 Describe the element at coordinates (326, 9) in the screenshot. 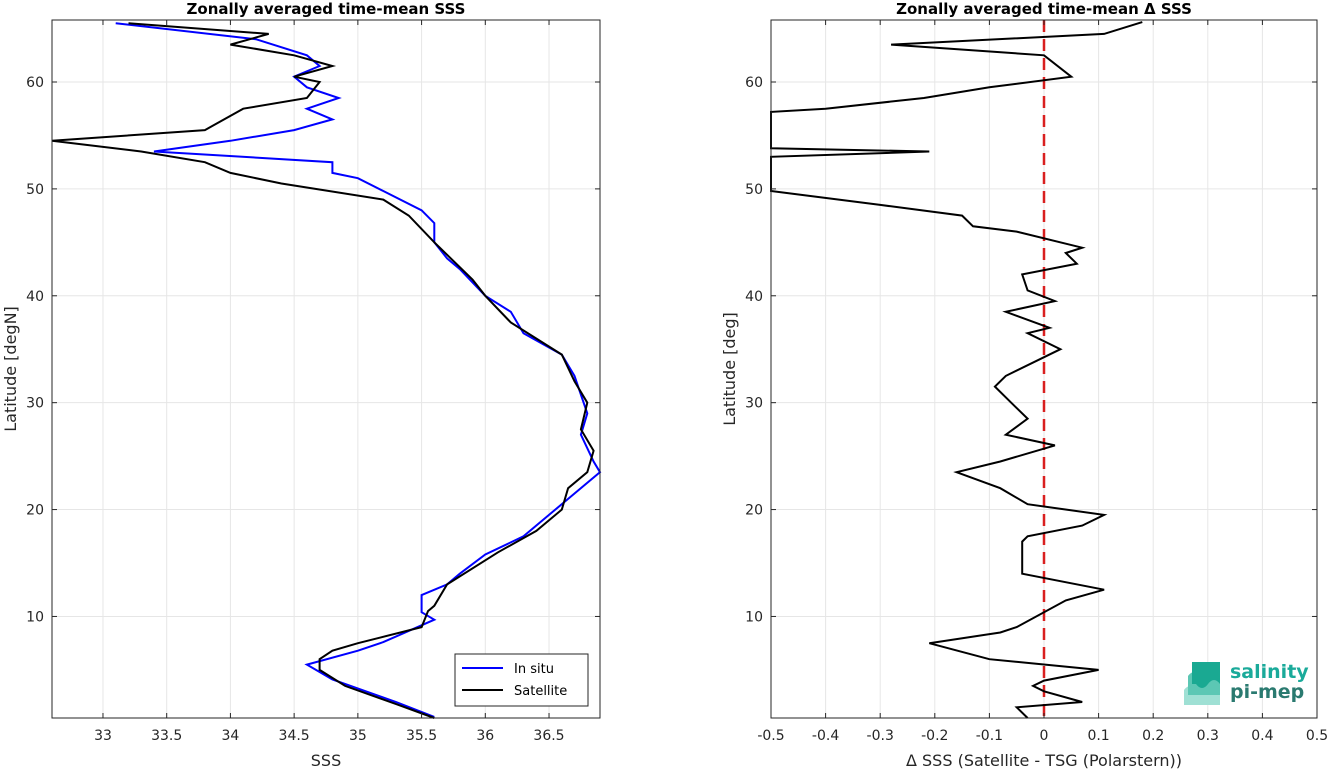

I see `chart-title: Zonally averaged time-mean SSS` at that location.